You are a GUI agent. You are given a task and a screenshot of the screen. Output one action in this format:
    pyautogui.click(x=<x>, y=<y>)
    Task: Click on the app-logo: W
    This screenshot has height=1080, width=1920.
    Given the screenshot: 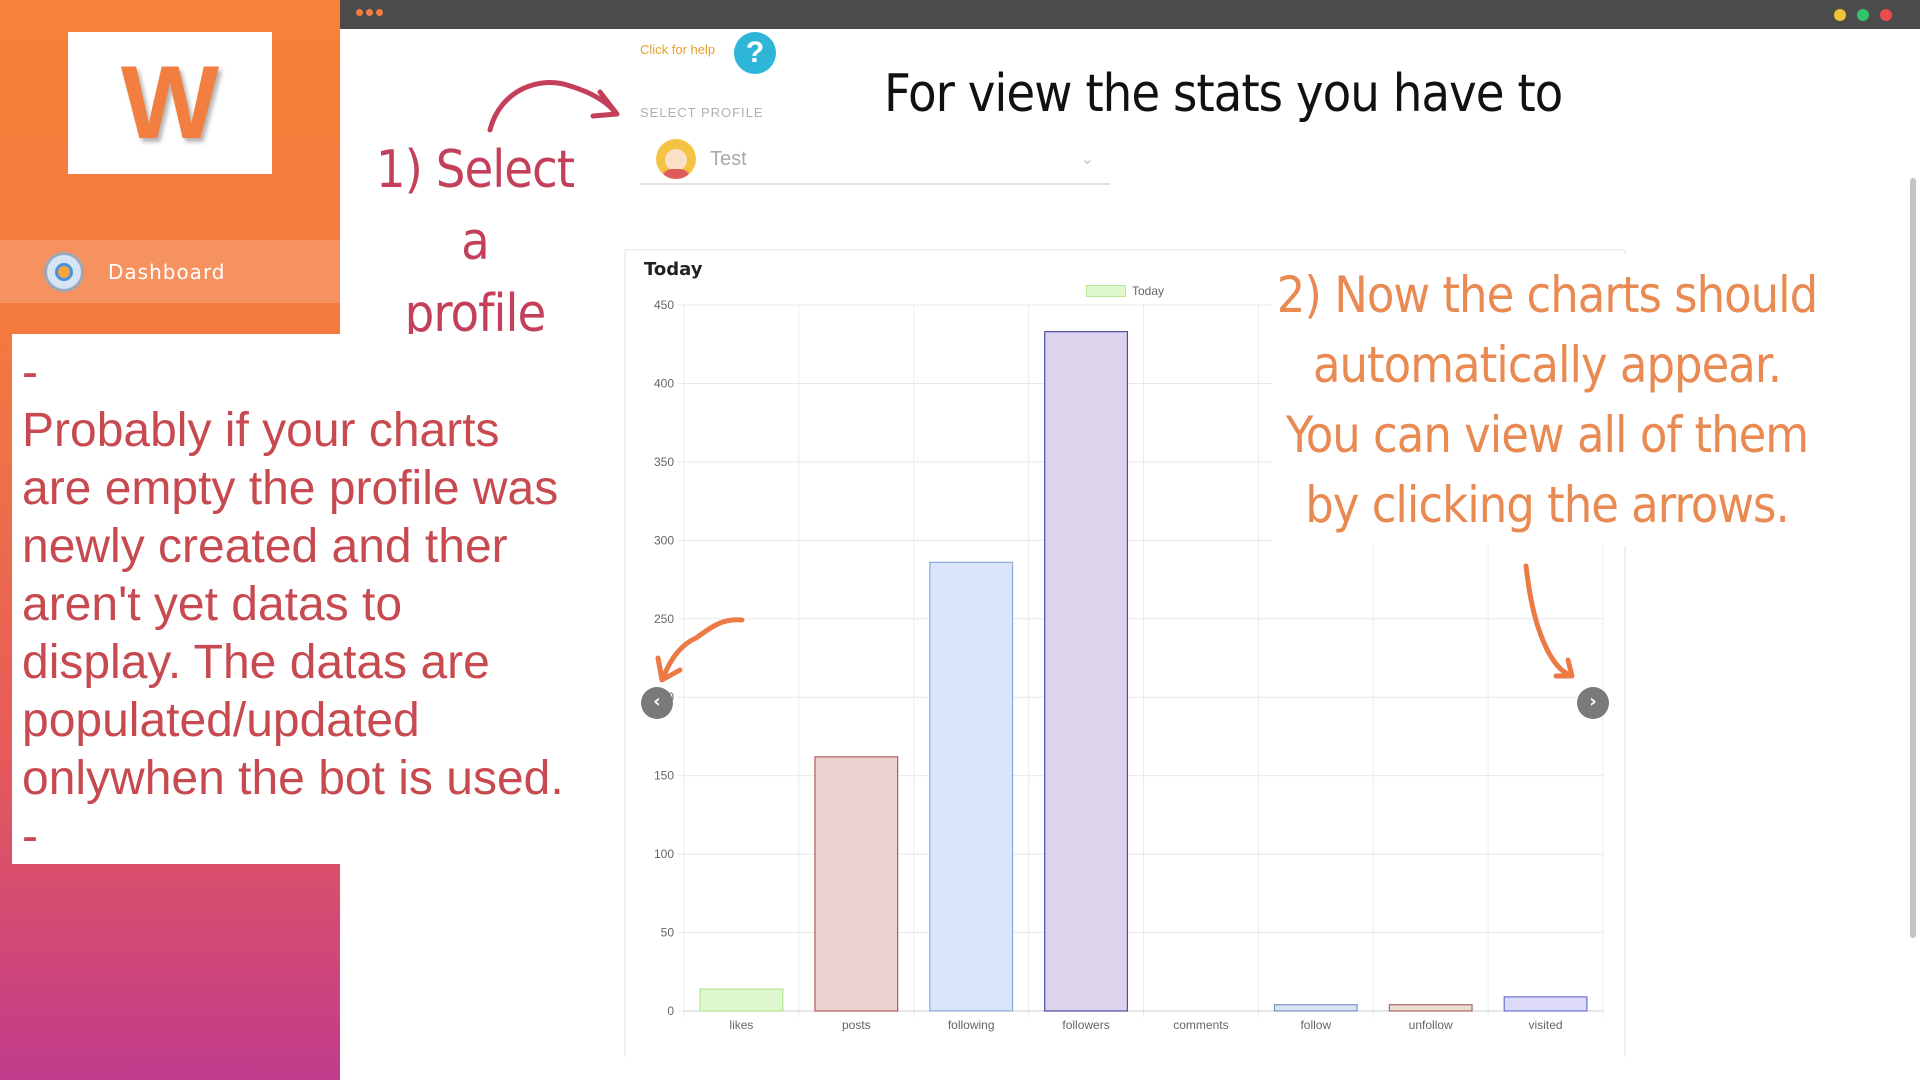 What is the action you would take?
    pyautogui.click(x=170, y=103)
    